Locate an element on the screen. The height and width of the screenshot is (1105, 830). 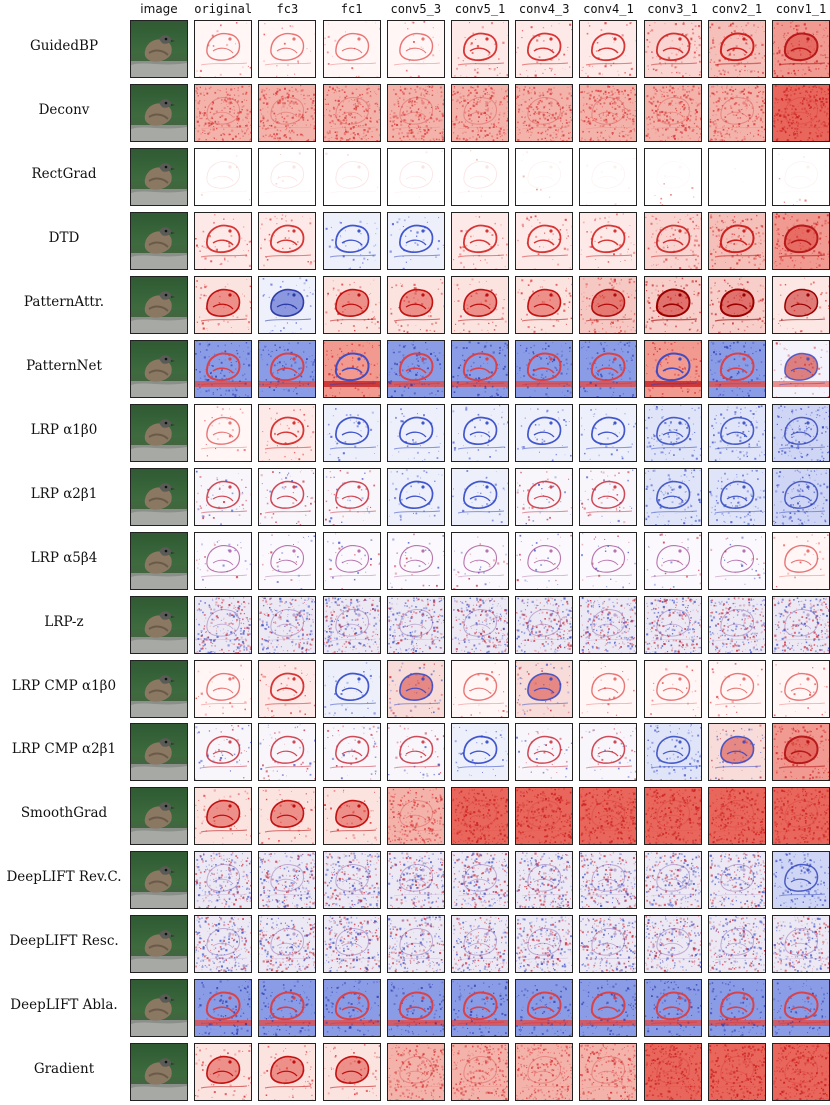
row-label-10: LRP CMP α1β0 is located at coordinates (64, 686).